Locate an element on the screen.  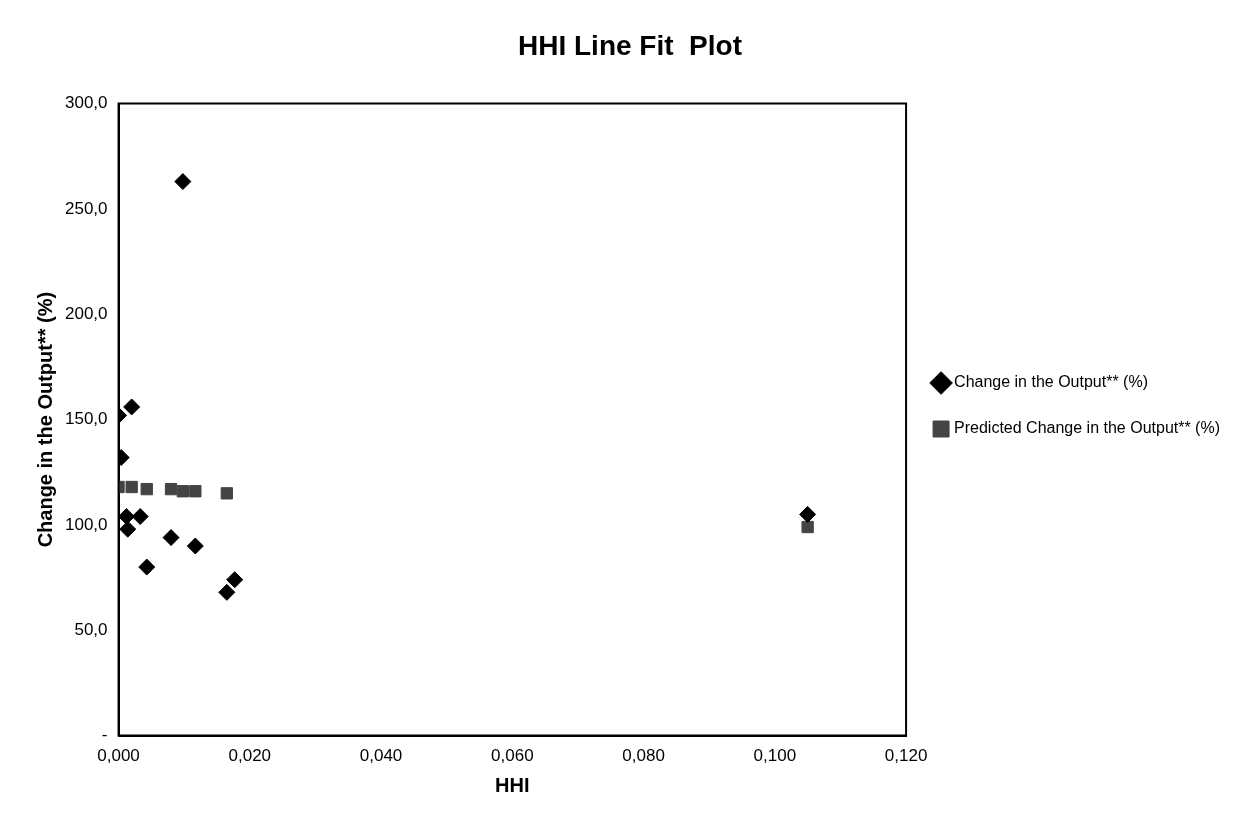
y-tick-label: 150,0 is located at coordinates (86, 419).